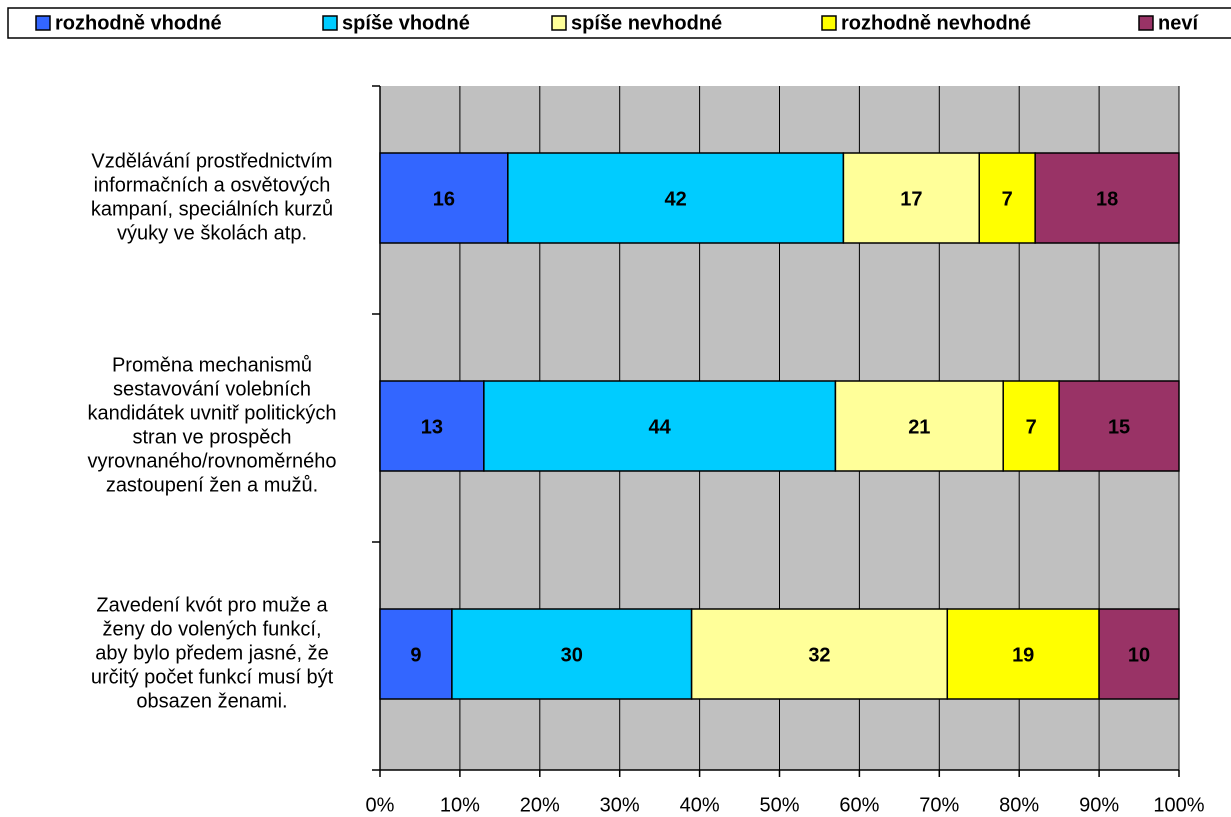  Describe the element at coordinates (138, 23) in the screenshot. I see `legend-label: rozhodně vhodné` at that location.